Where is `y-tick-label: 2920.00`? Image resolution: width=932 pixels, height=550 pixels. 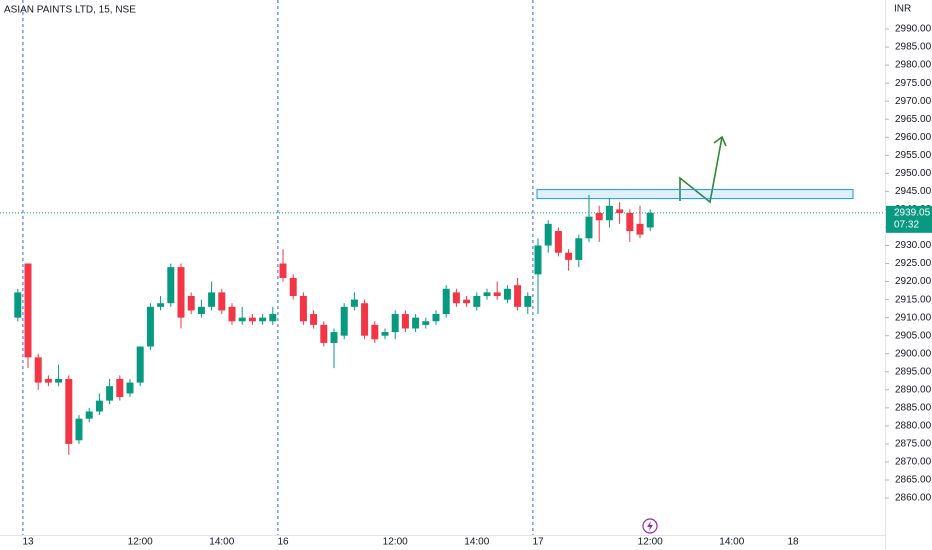 y-tick-label: 2920.00 is located at coordinates (913, 281).